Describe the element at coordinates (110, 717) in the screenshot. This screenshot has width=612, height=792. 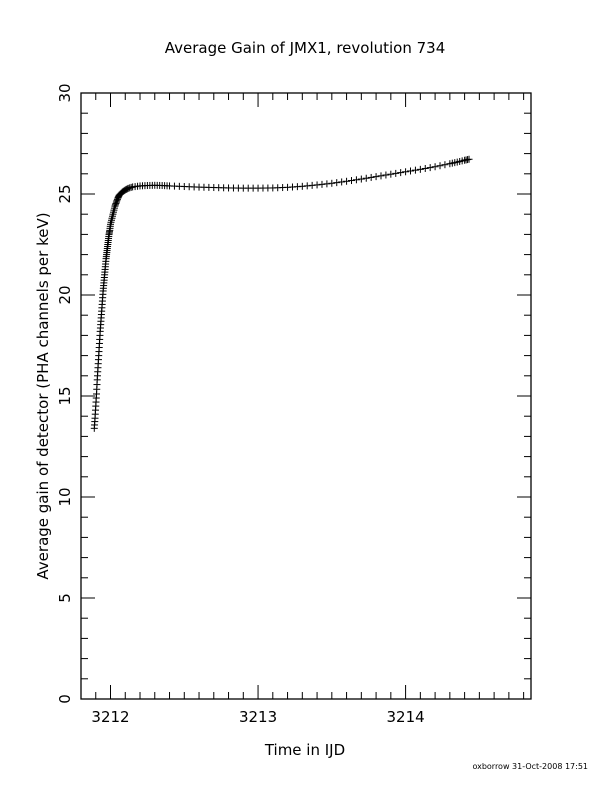
I see `x-tick-label: 3212` at that location.